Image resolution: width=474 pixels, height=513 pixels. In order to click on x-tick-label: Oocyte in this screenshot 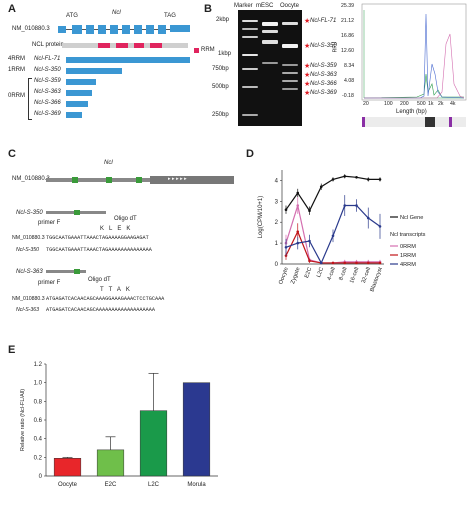, I will do `click(284, 276)`.